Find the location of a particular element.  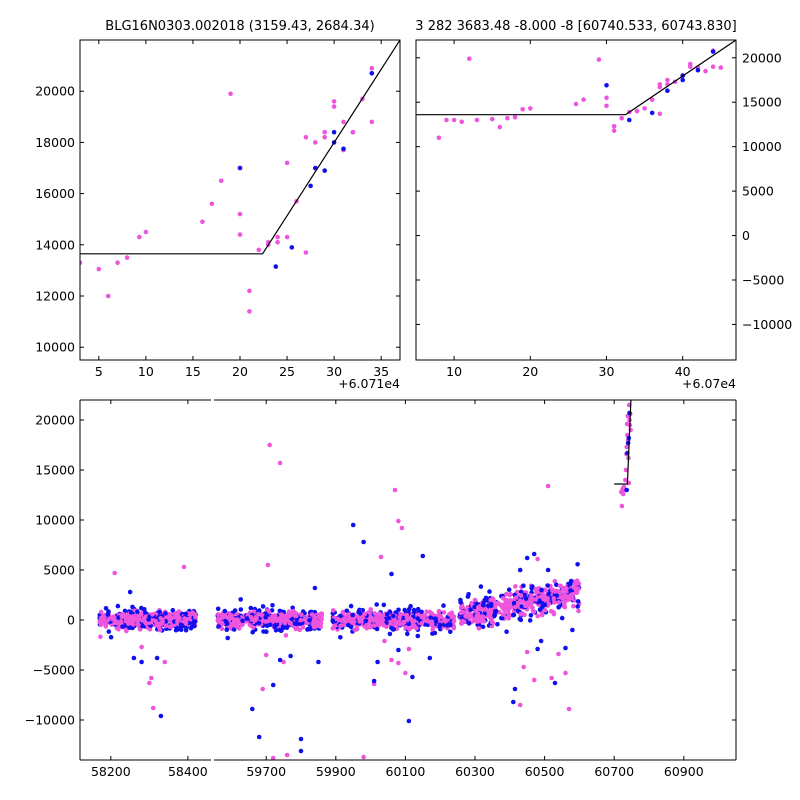

x-tick-label: 20 is located at coordinates (530, 371).